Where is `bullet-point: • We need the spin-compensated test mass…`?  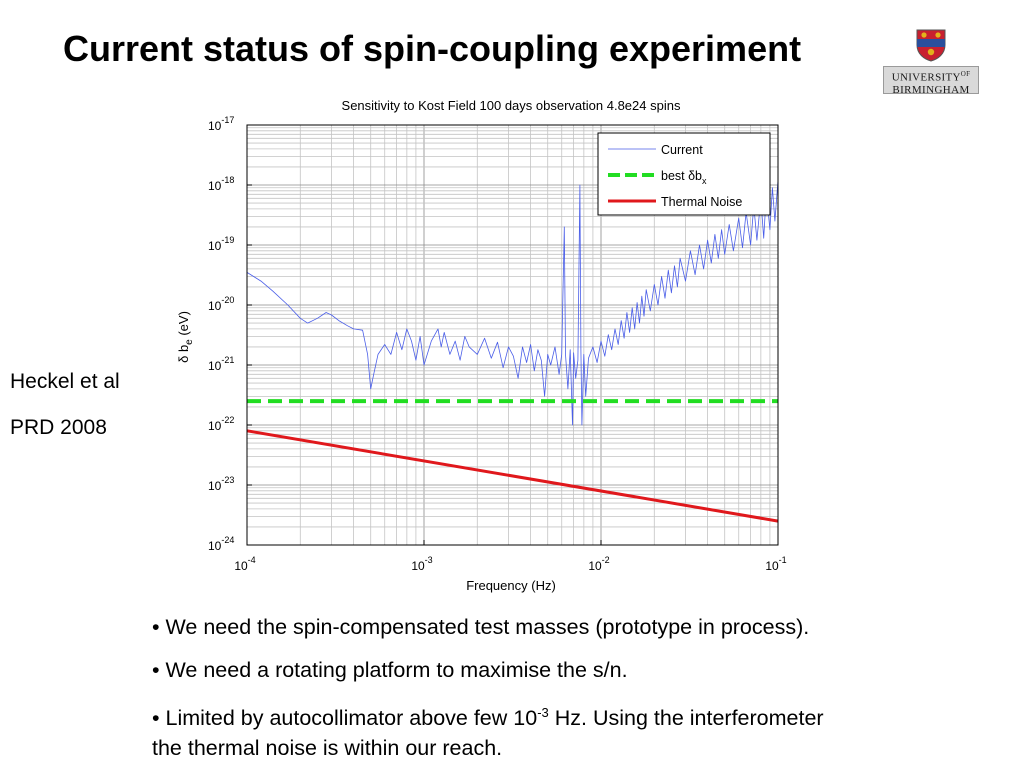
bullet-point: • We need the spin-compensated test mass… is located at coordinates (481, 627).